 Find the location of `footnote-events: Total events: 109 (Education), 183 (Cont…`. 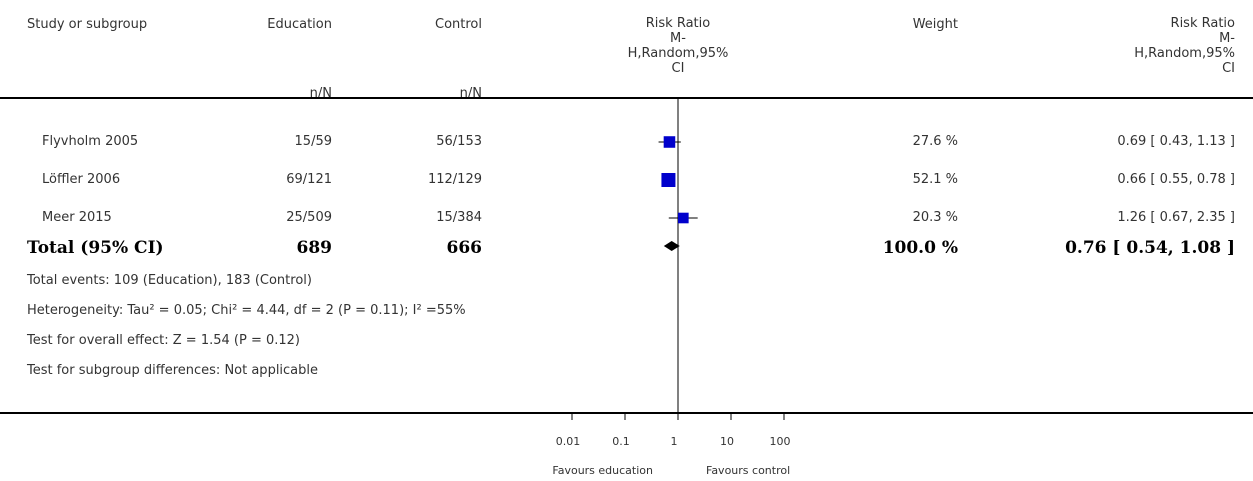

footnote-events: Total events: 109 (Education), 183 (Cont… is located at coordinates (169, 280).